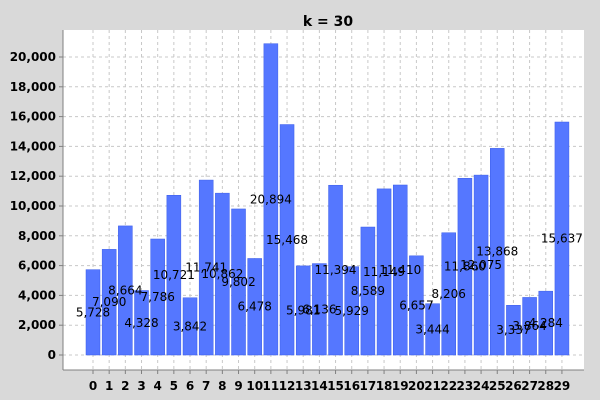 The image size is (600, 400). What do you see at coordinates (190, 386) in the screenshot?
I see `x-tick-label: 6` at bounding box center [190, 386].